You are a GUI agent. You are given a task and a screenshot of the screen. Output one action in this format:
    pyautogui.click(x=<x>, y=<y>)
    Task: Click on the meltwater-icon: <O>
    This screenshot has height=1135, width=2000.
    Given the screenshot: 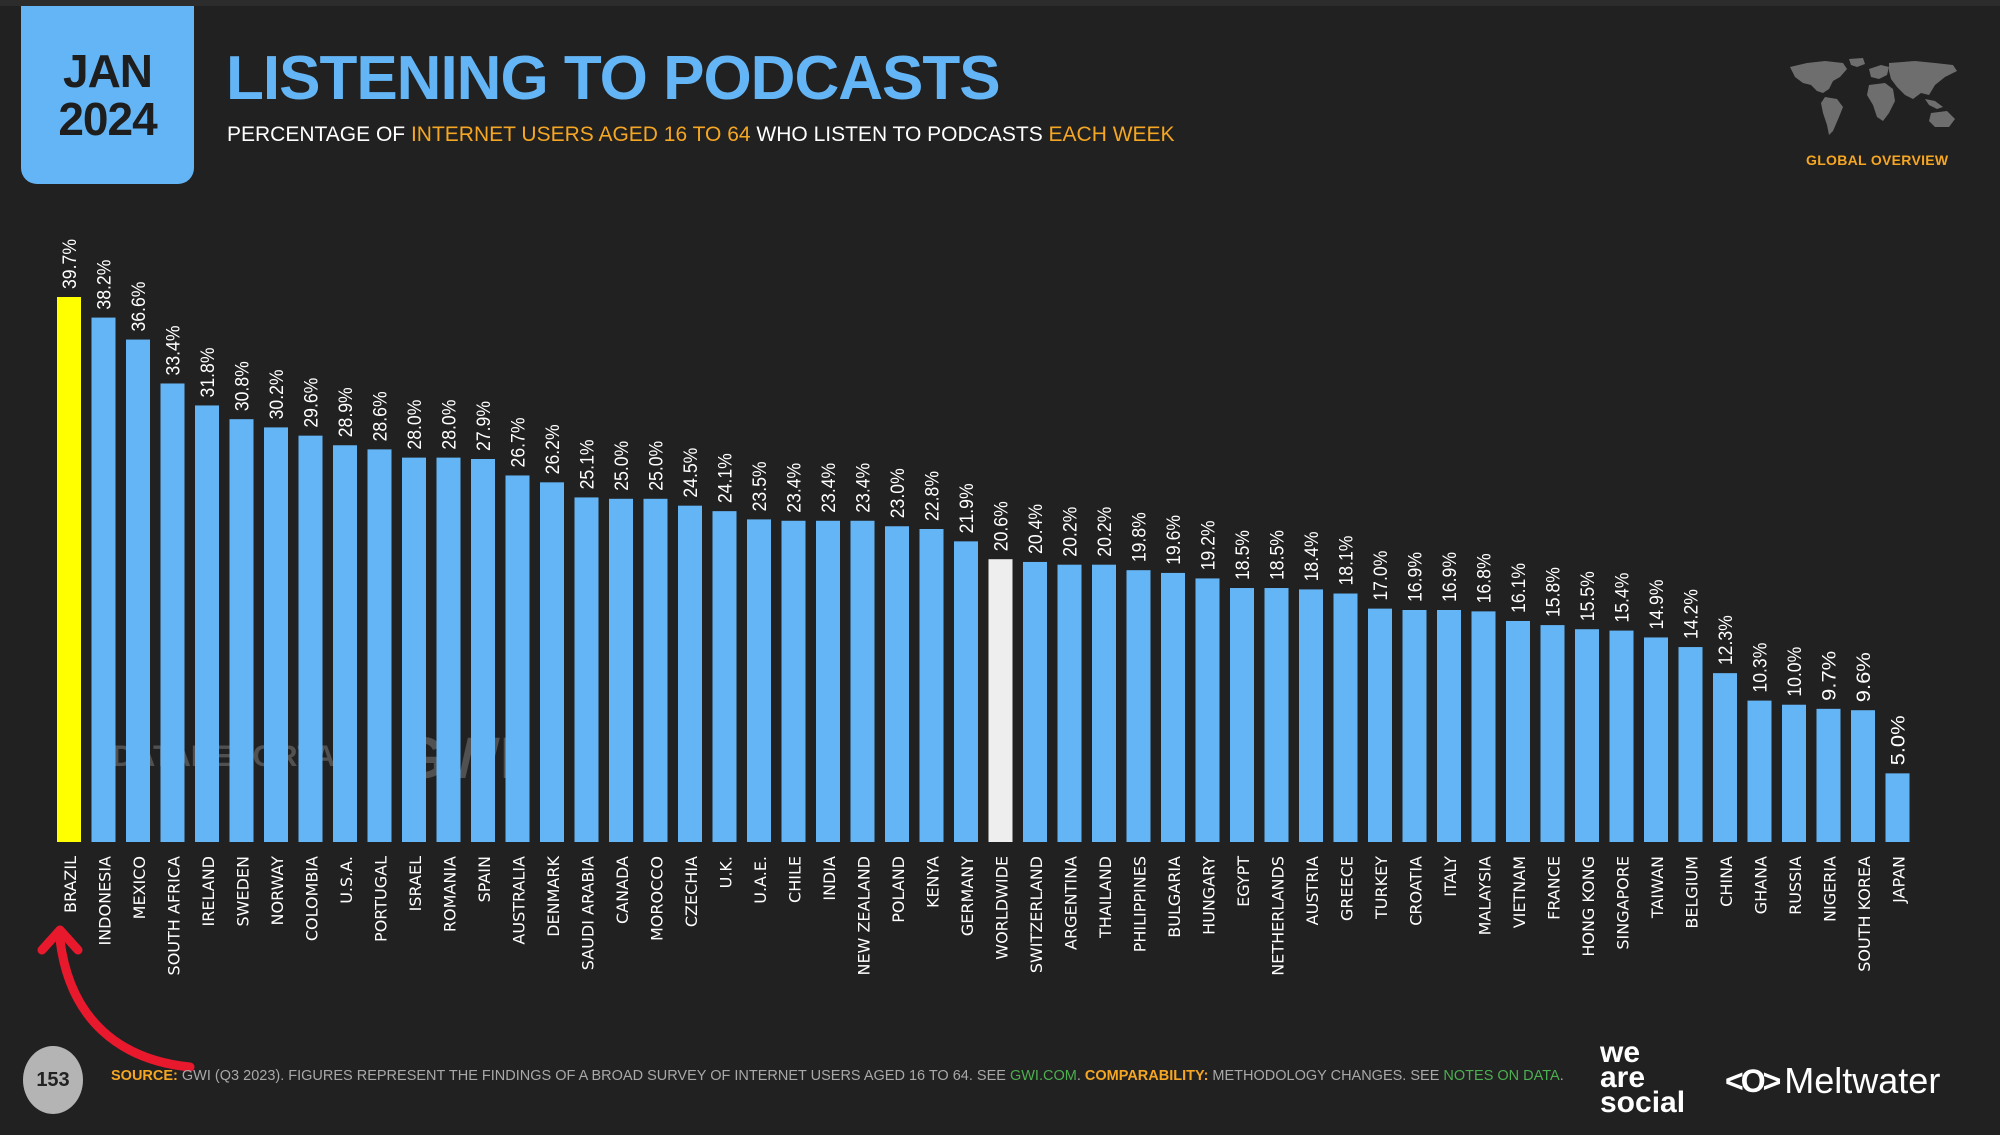 What is the action you would take?
    pyautogui.click(x=1753, y=1080)
    